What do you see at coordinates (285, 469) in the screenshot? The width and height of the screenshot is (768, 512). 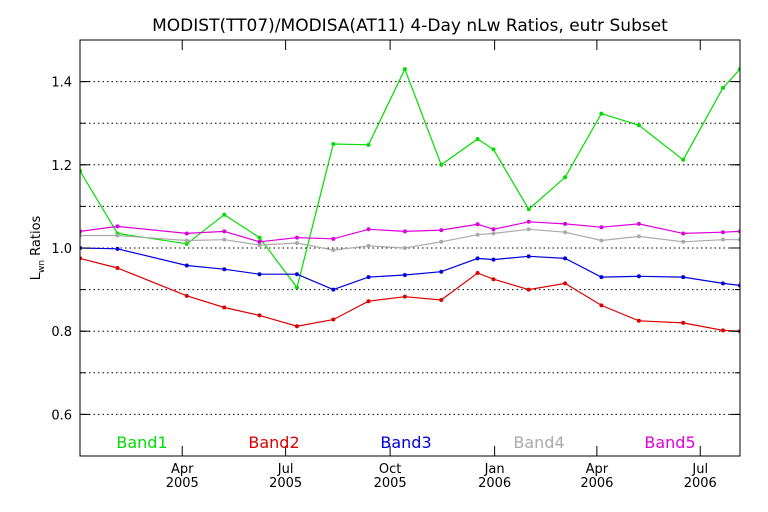 I see `x-tick-month-label: Jul` at bounding box center [285, 469].